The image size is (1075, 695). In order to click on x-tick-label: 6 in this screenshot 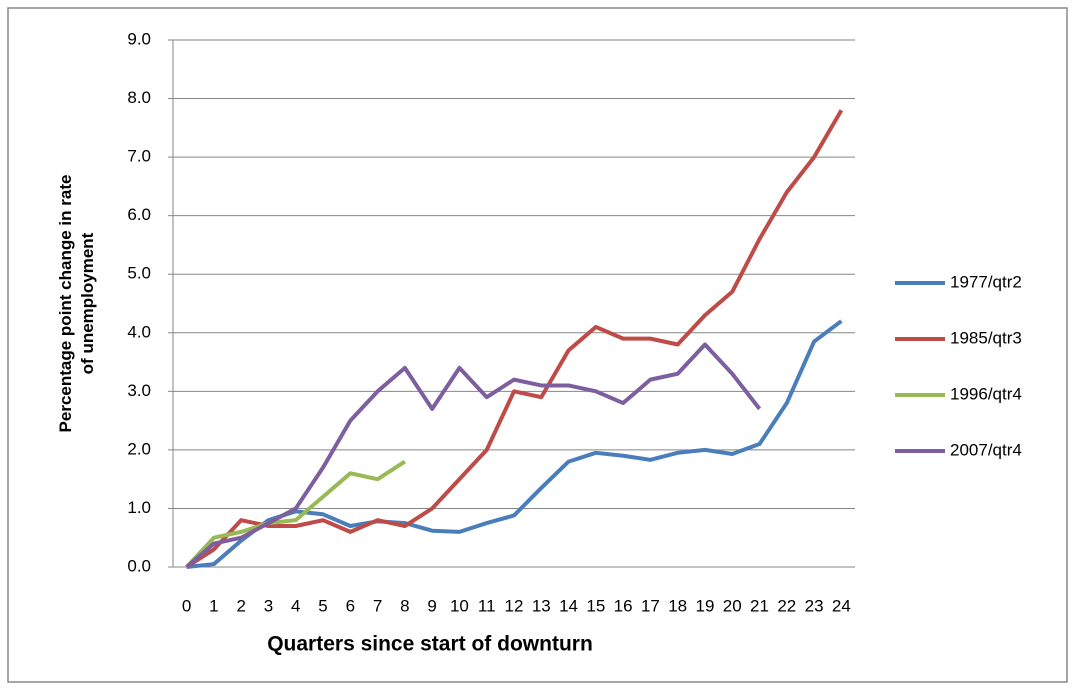, I will do `click(350, 605)`.